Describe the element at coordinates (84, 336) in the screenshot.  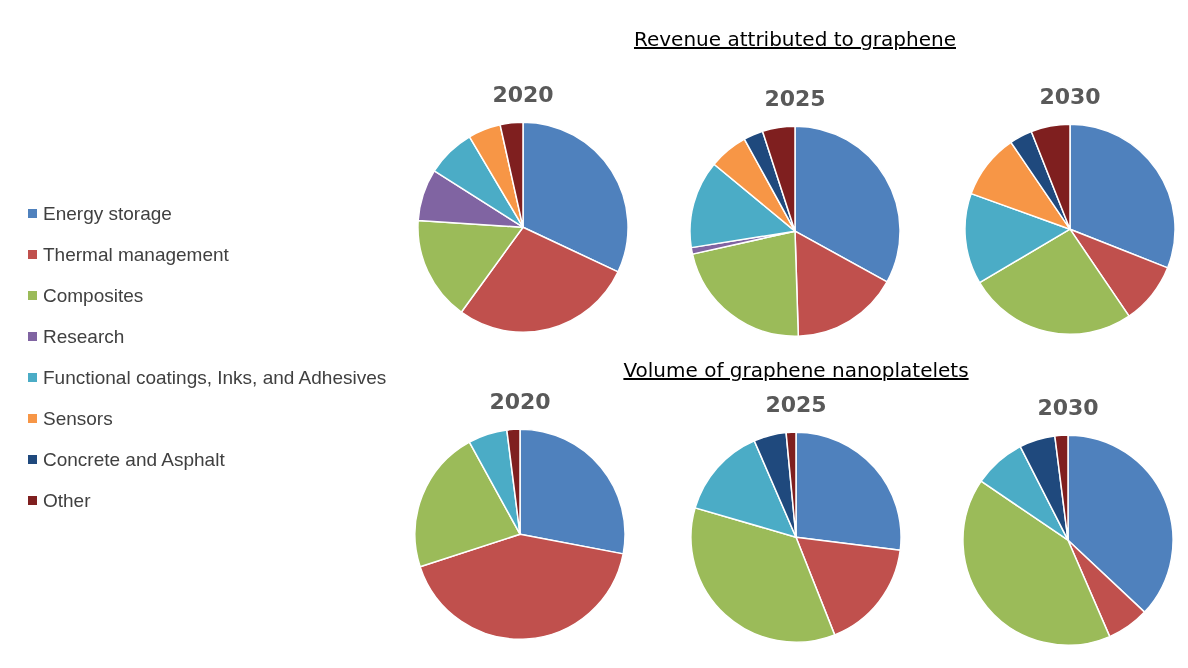
I see `legend-label: Research` at that location.